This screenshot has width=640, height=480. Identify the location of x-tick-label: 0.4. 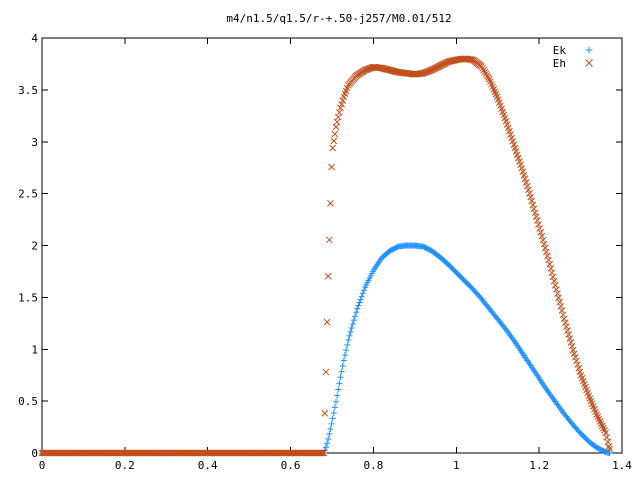
(208, 465).